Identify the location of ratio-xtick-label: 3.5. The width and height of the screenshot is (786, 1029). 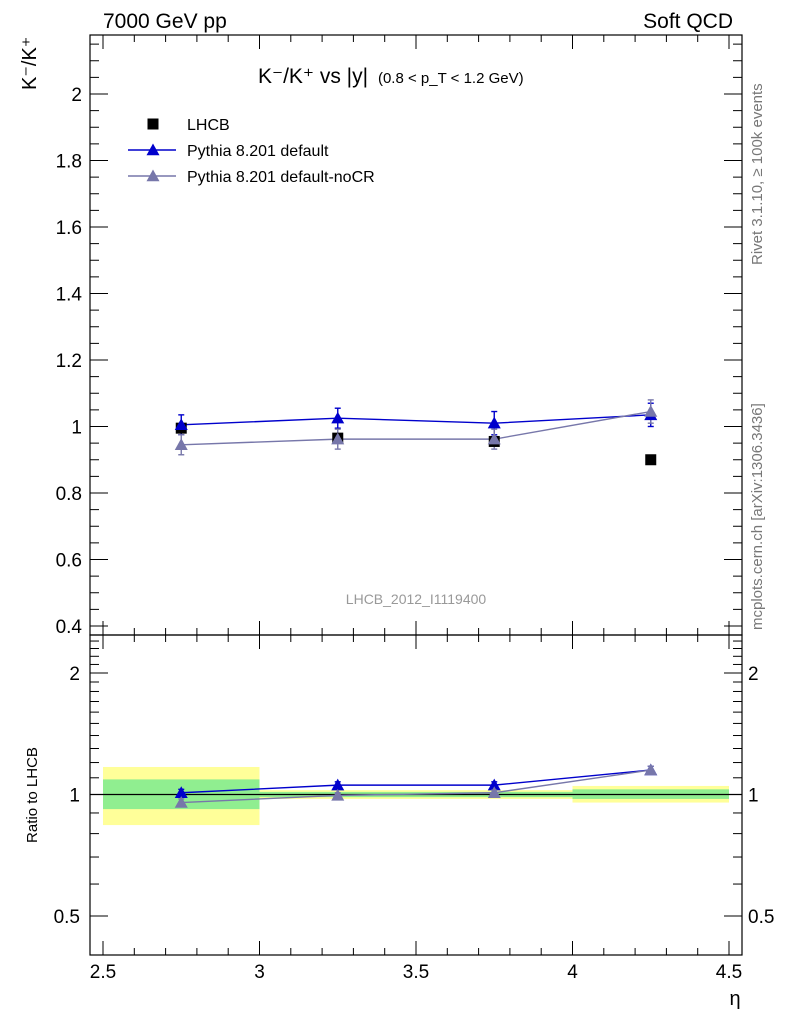
(416, 972).